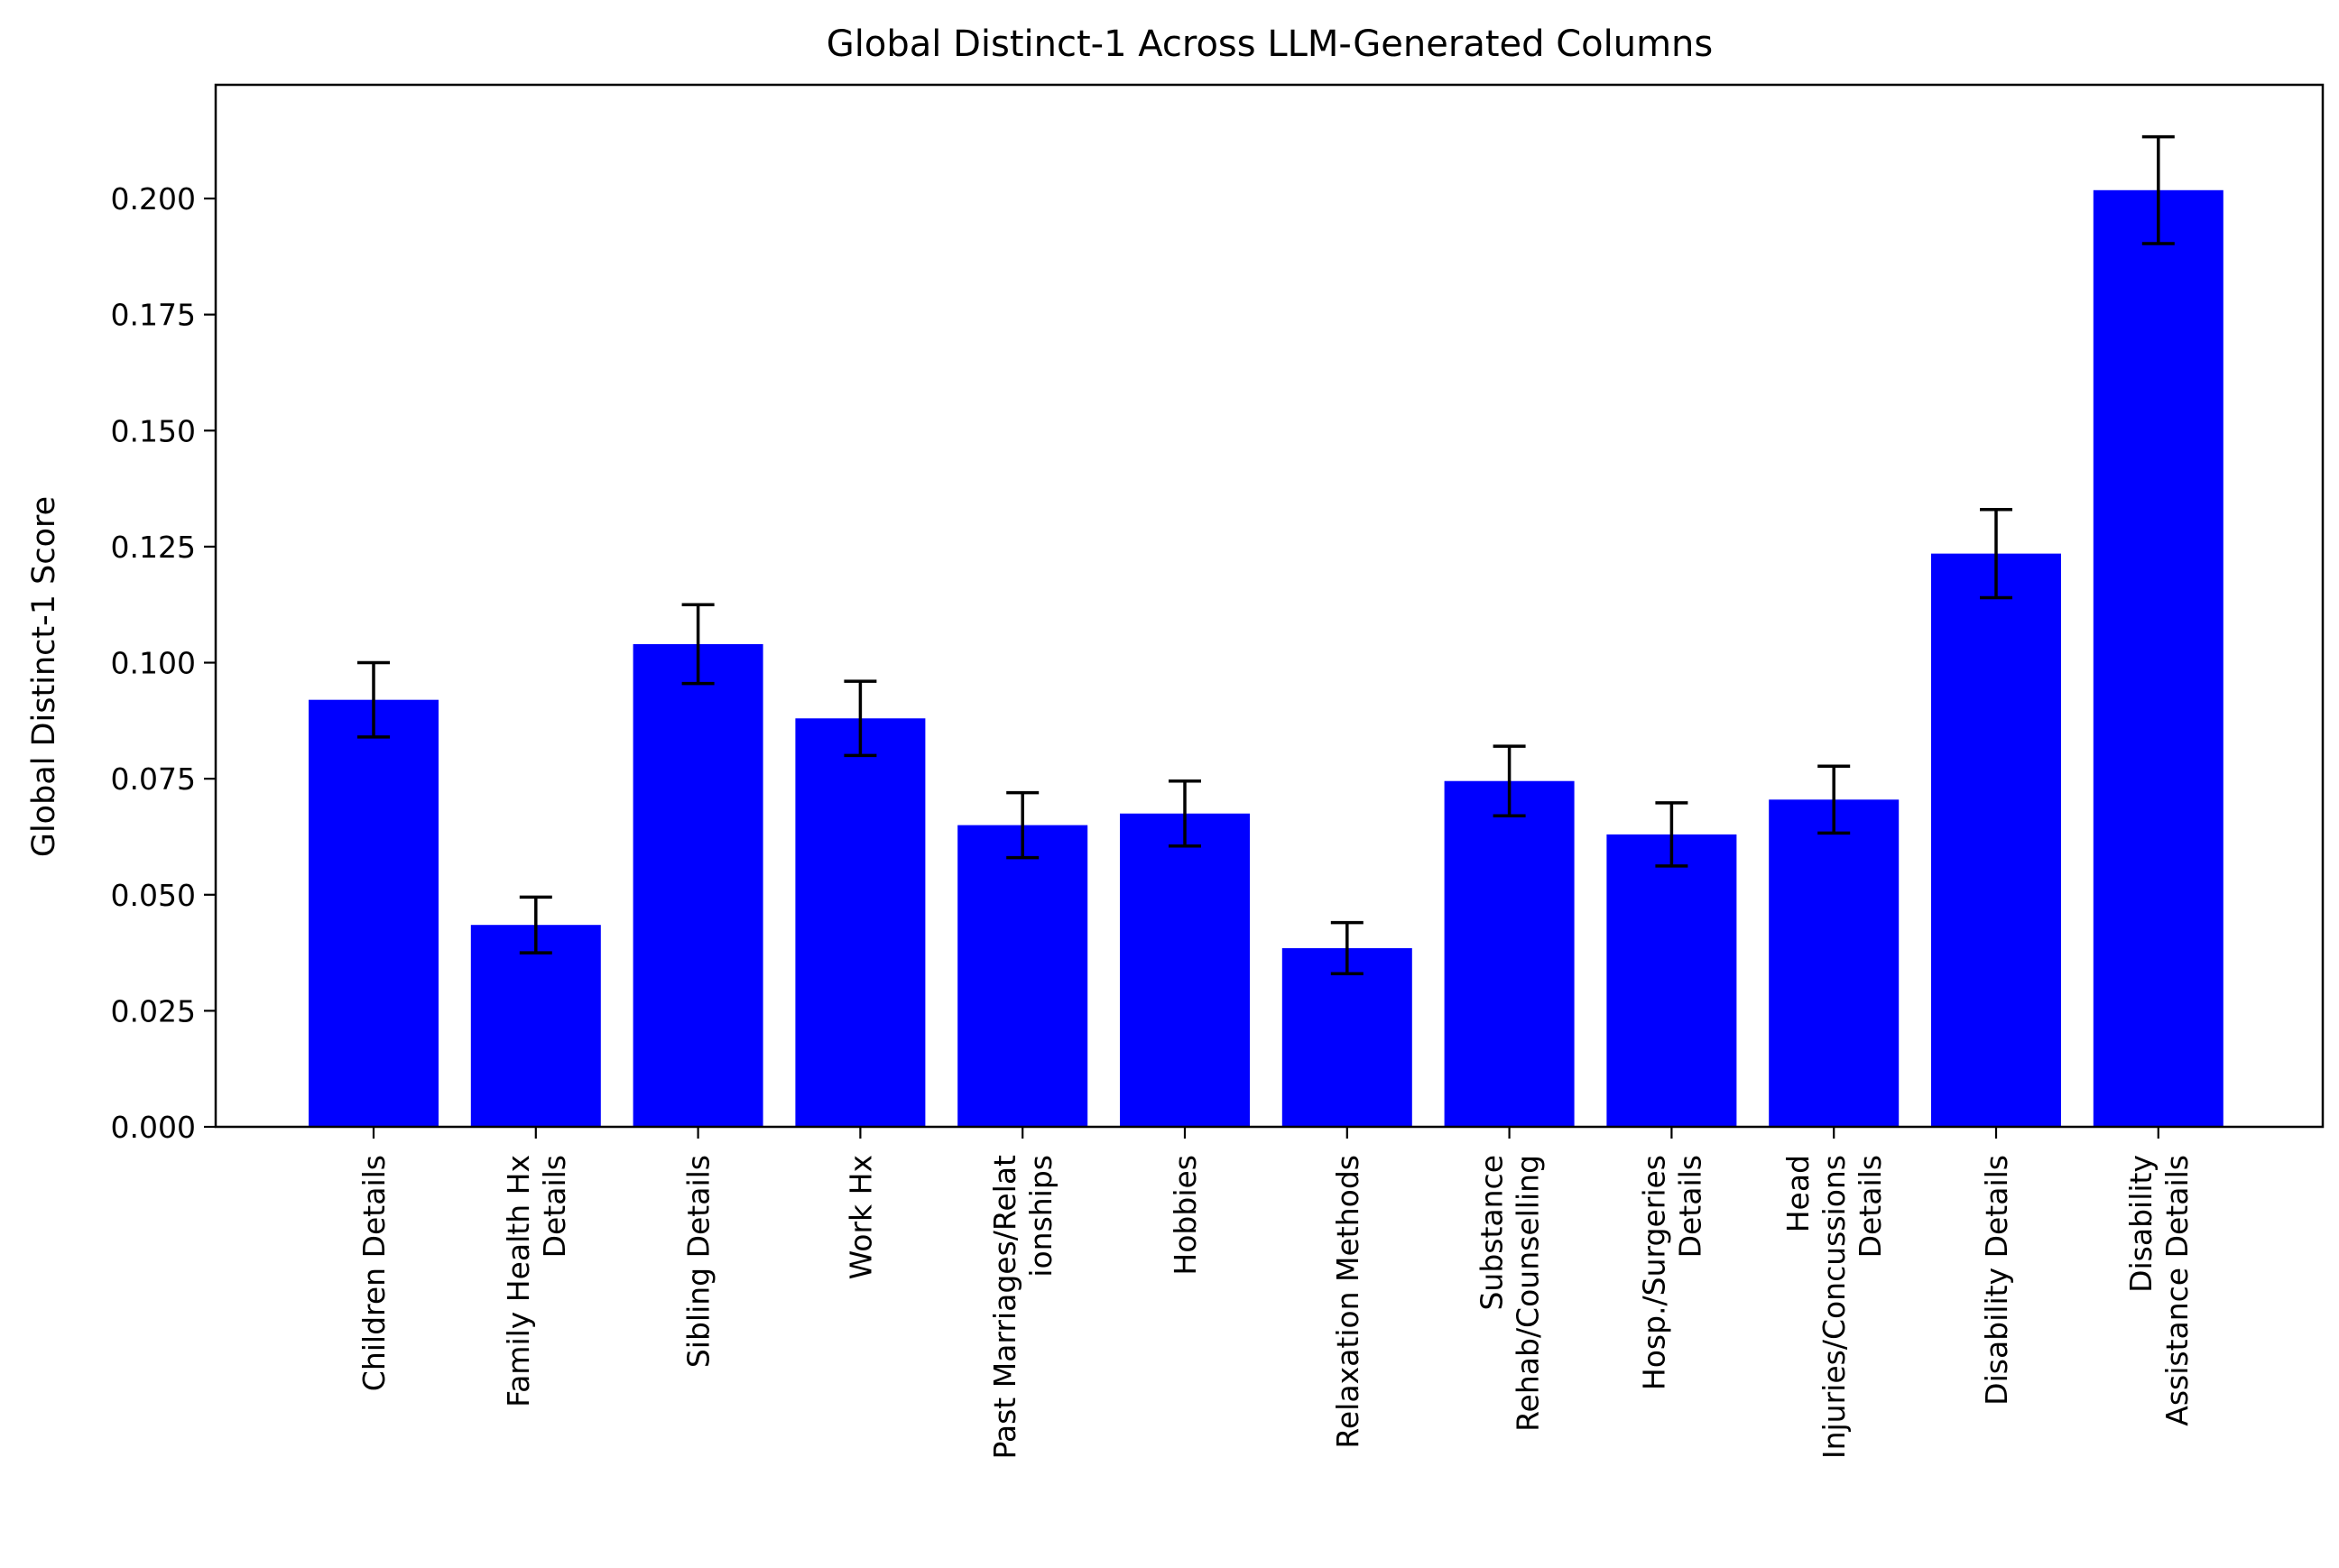 This screenshot has height=1568, width=2339. I want to click on x-tick-label-line: Head, so click(1798, 1193).